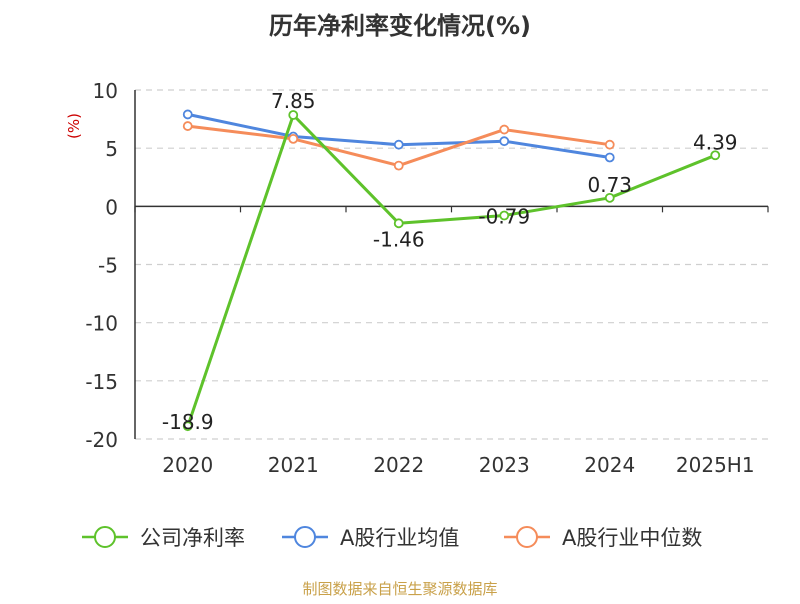 The width and height of the screenshot is (800, 604). Describe the element at coordinates (192, 538) in the screenshot. I see `legend-label: 公司净利率` at that location.